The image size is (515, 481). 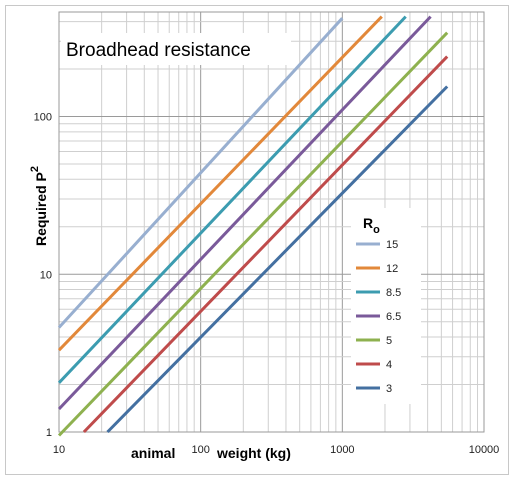 I want to click on y-axis-label-text: Required P, so click(x=41, y=209).